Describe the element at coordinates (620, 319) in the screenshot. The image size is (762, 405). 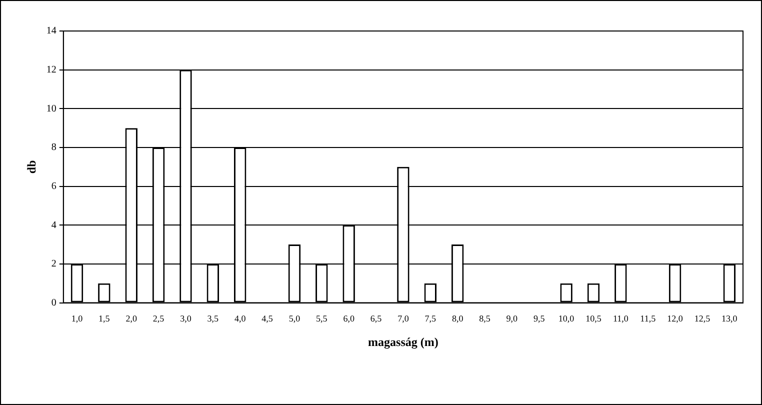
I see `x-tick-label: 11,0` at that location.